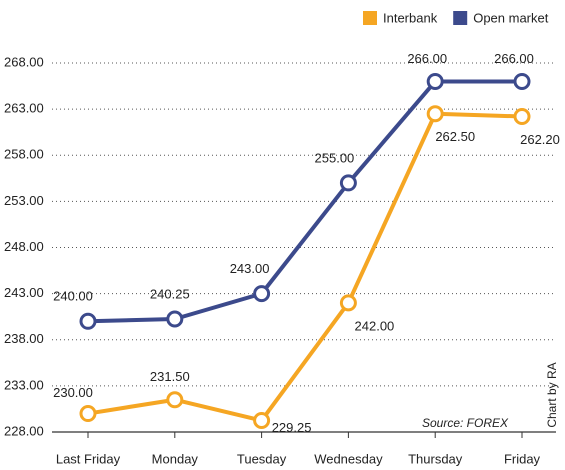 This screenshot has height=470, width=565. What do you see at coordinates (250, 268) in the screenshot?
I see `value-label: 243.00` at bounding box center [250, 268].